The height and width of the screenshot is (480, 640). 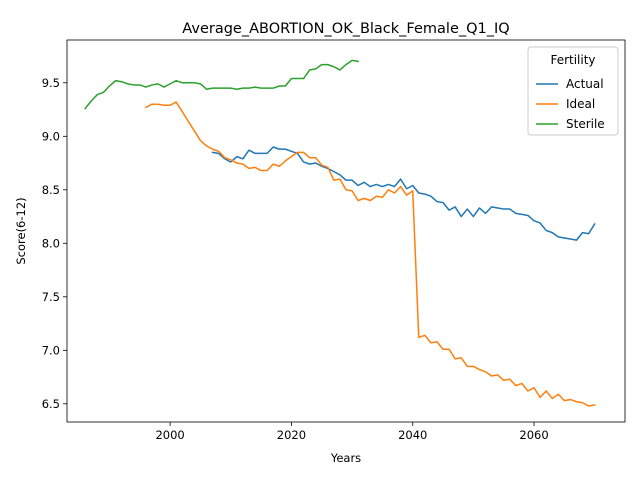 I want to click on series-line-actual, so click(x=403, y=193).